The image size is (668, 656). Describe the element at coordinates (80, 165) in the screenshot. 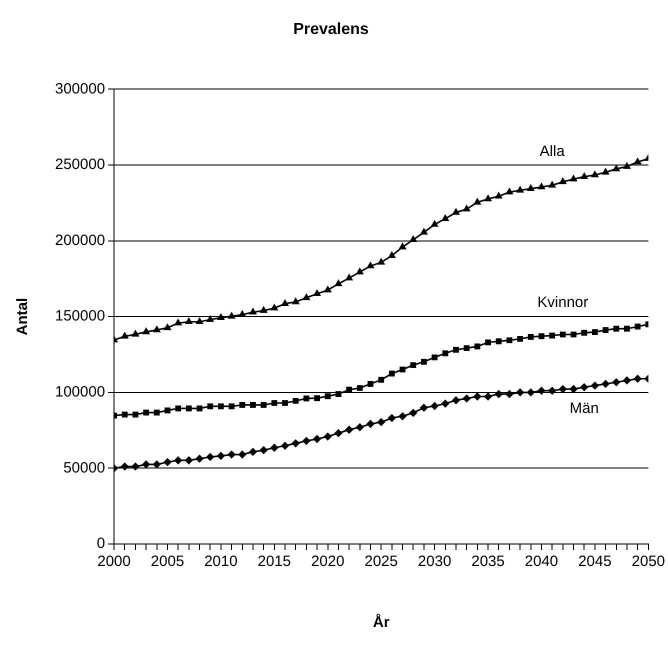

I see `y-tick-label: 250000` at that location.